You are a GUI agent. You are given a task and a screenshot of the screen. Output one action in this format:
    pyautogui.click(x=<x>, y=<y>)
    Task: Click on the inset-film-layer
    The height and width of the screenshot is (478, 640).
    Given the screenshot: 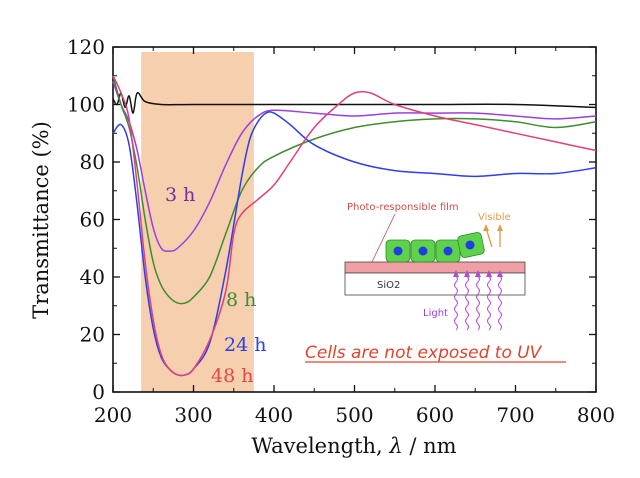 What is the action you would take?
    pyautogui.click(x=435, y=267)
    